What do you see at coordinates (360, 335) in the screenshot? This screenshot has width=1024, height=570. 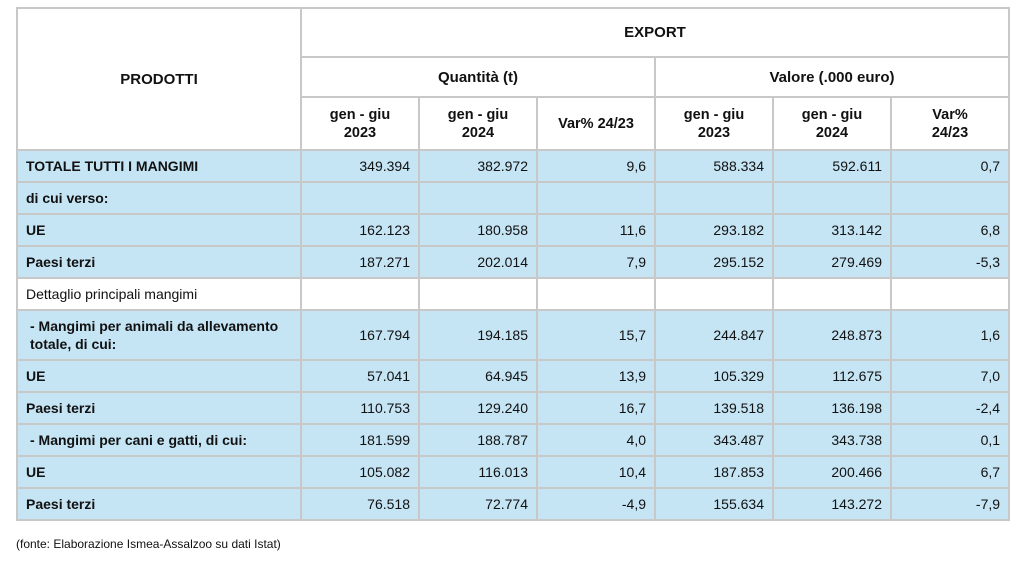 I see `row-value: 167.794` at bounding box center [360, 335].